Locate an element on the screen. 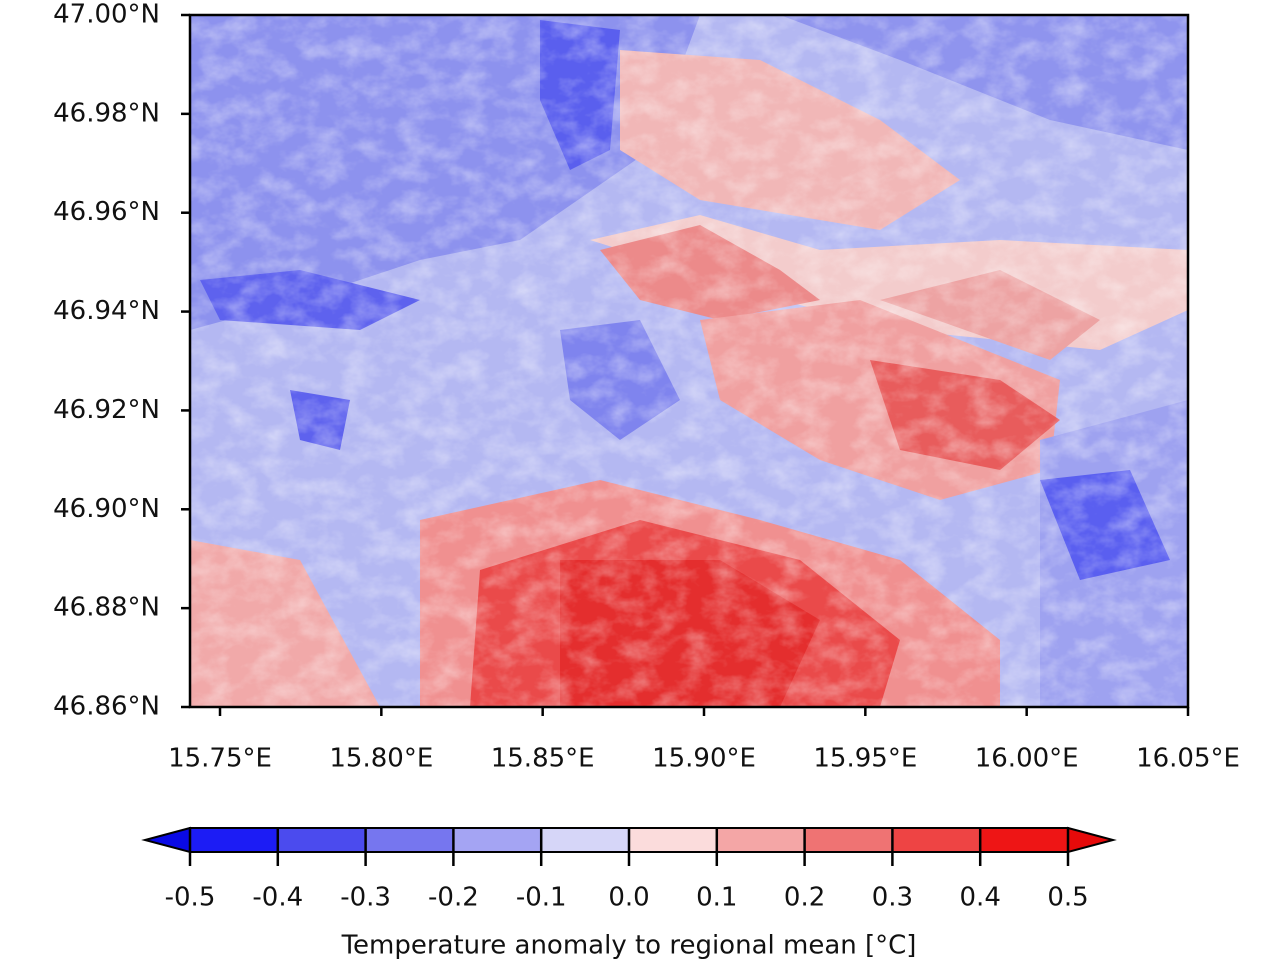  colorbar-over is located at coordinates (1092, 840).